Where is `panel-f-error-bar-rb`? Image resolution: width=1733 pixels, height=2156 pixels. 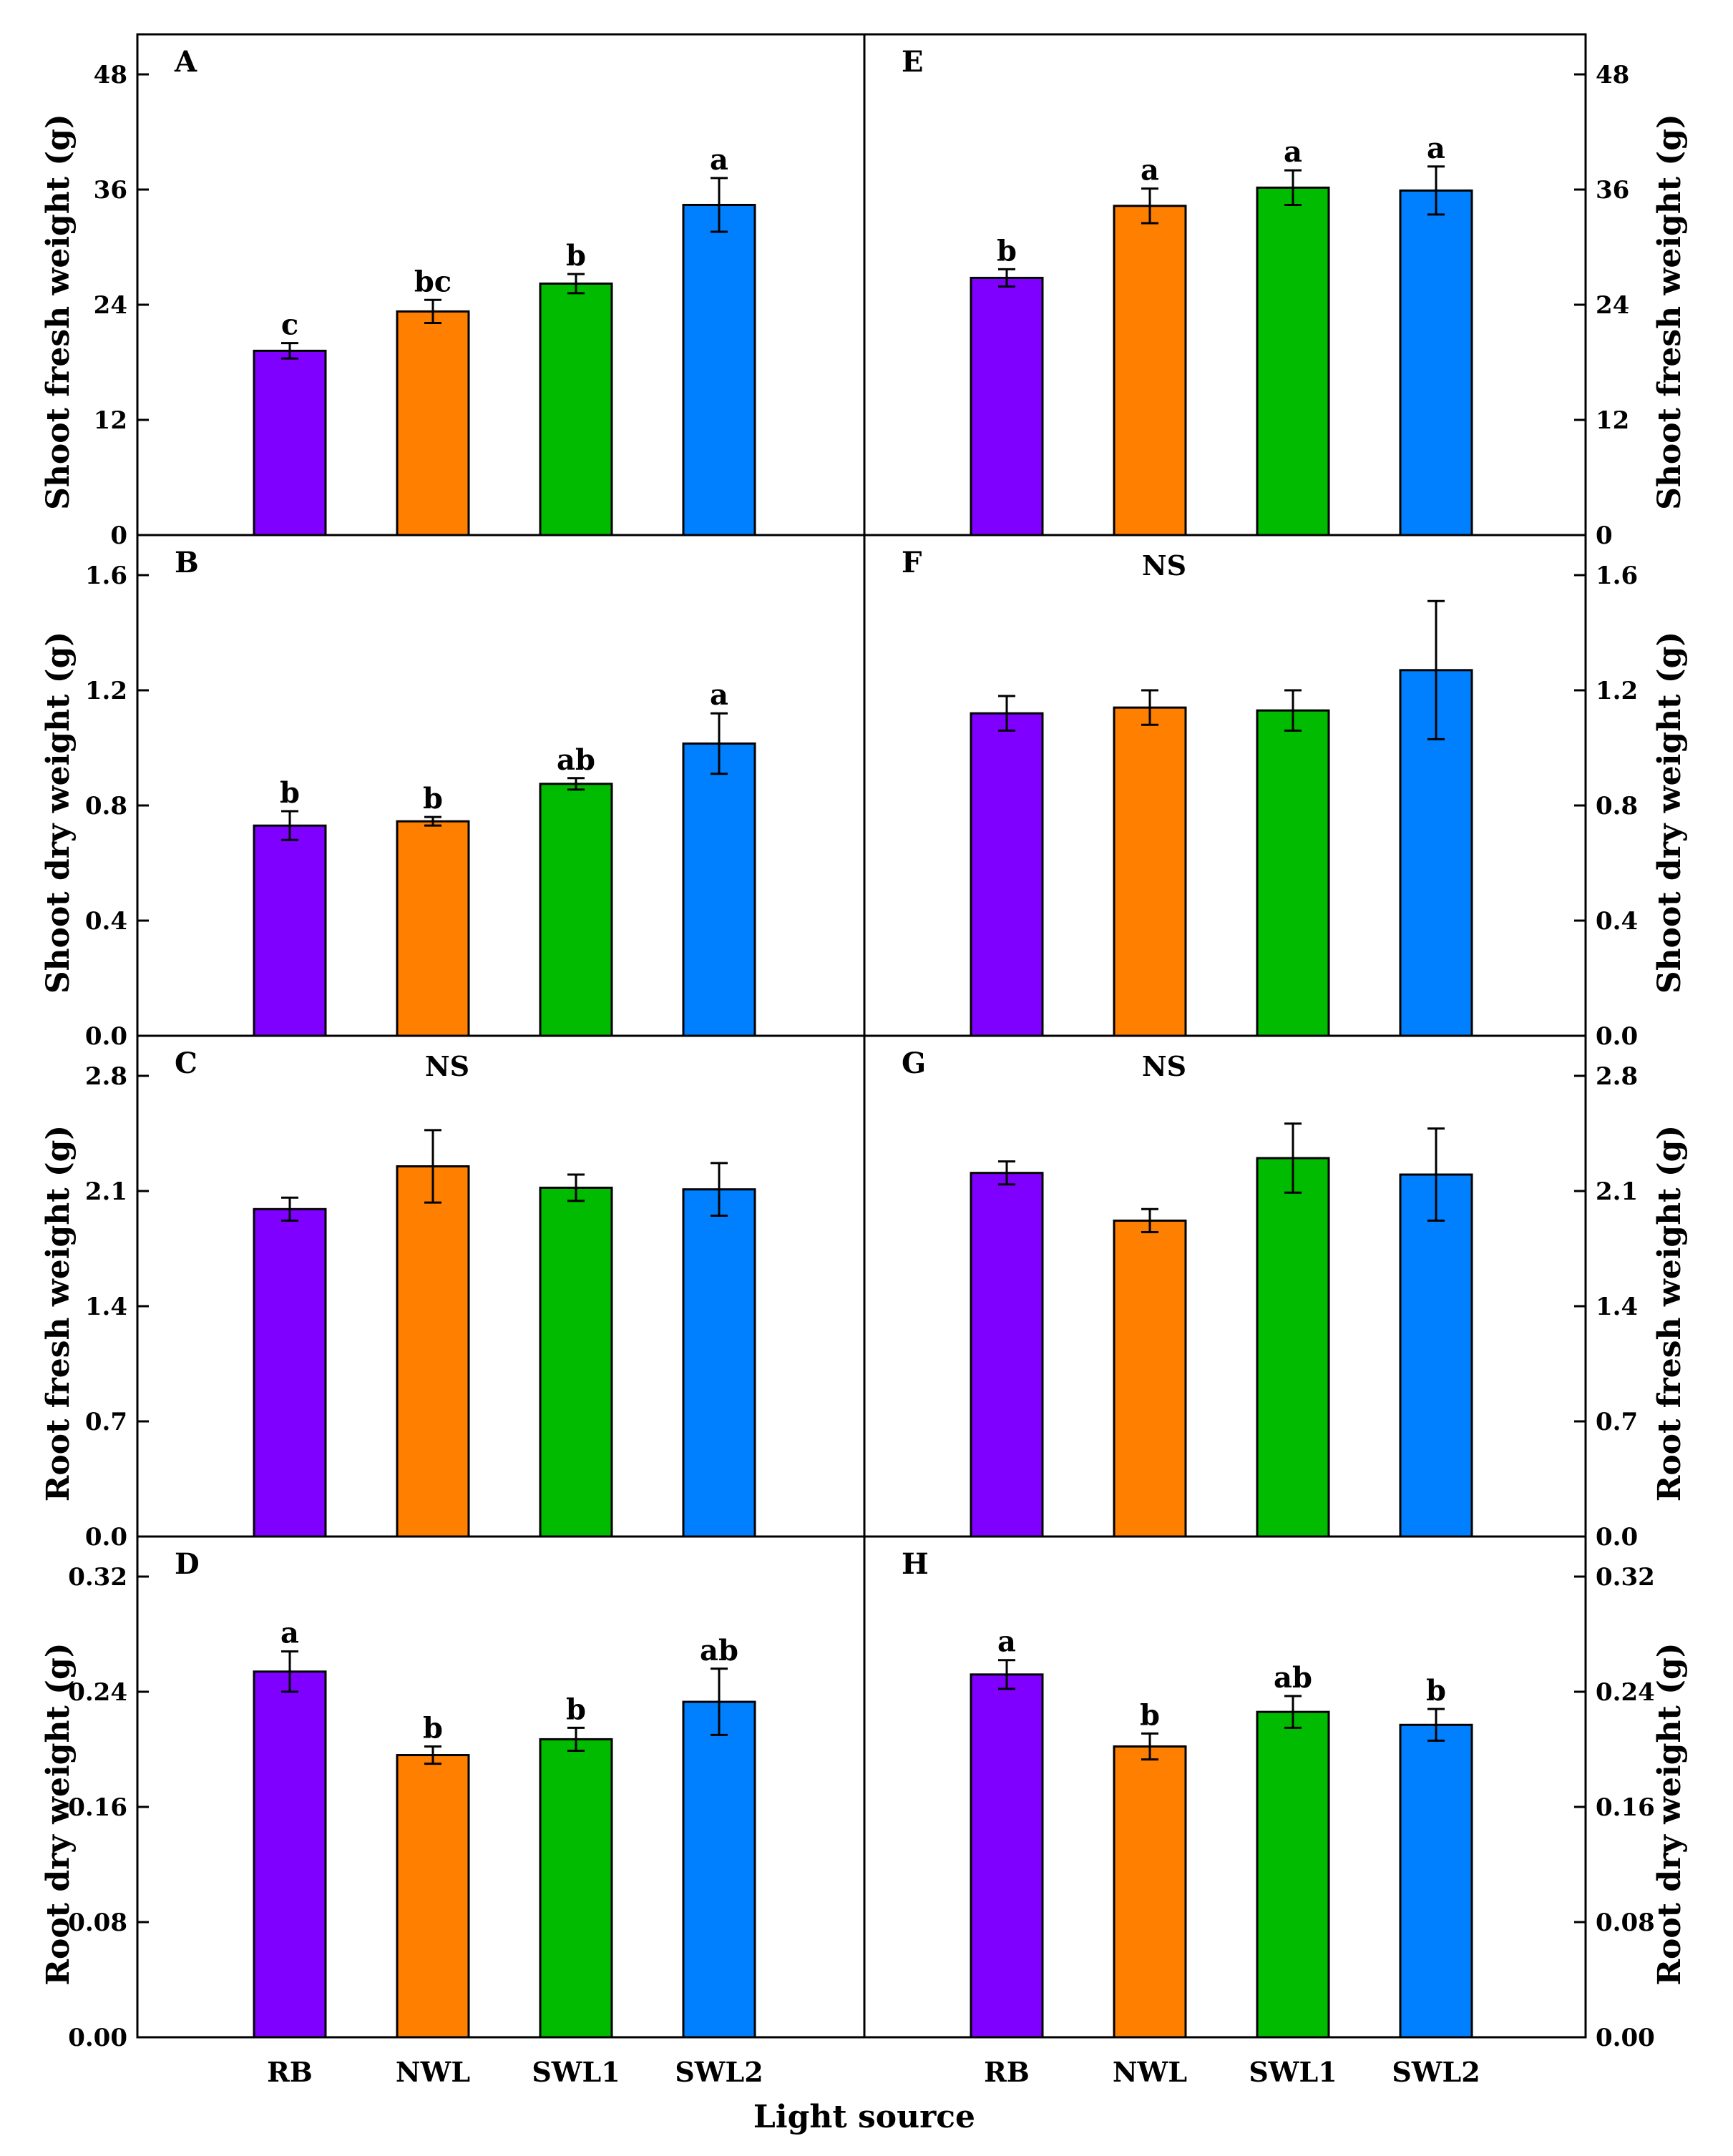 panel-f-error-bar-rb is located at coordinates (1006, 714).